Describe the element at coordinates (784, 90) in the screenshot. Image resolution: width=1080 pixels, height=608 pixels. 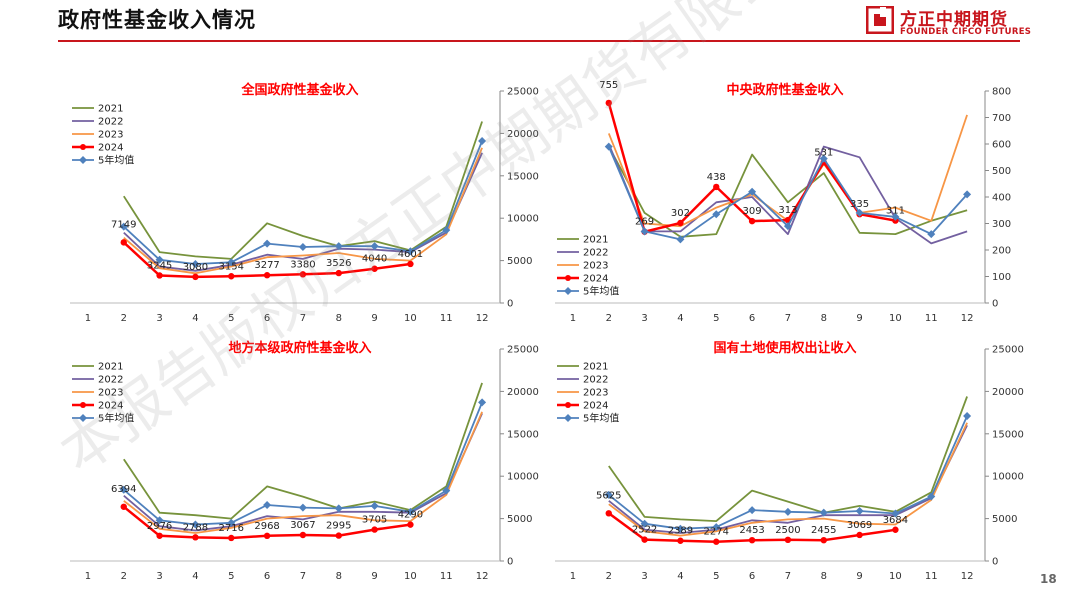
I see `chart-title: 中央政府性基金收入` at that location.